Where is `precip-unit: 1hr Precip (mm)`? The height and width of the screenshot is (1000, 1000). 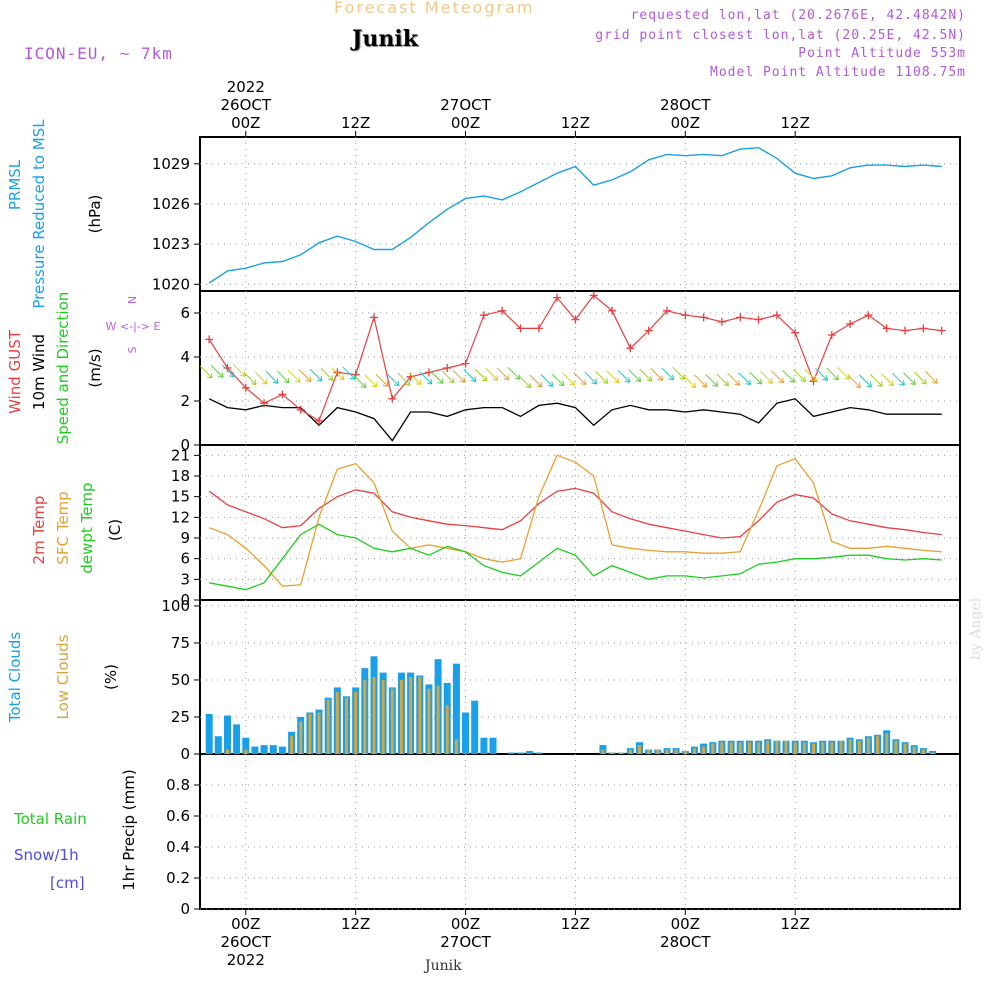
precip-unit: 1hr Precip (mm) is located at coordinates (129, 829).